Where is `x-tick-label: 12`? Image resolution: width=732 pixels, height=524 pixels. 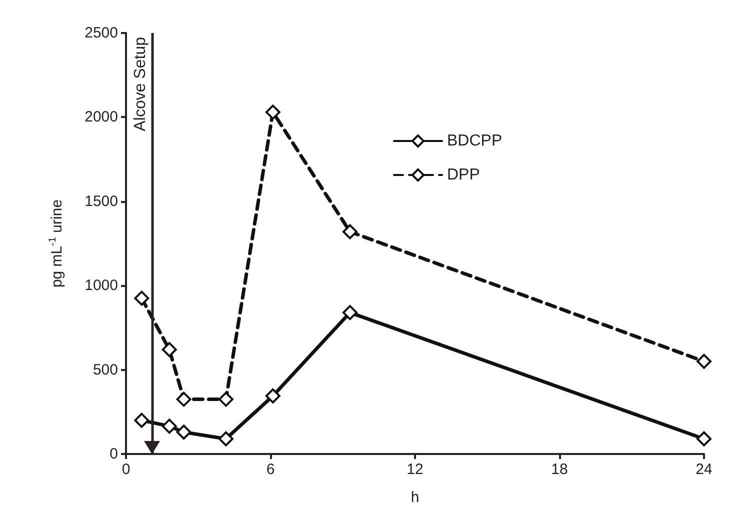 x-tick-label: 12 is located at coordinates (415, 469).